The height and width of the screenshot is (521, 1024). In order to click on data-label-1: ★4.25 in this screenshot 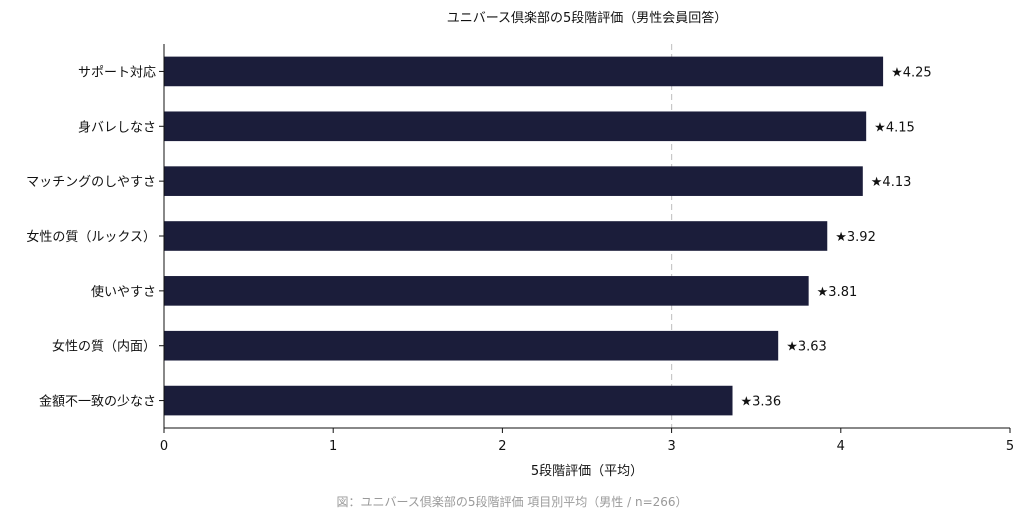, I will do `click(911, 72)`.